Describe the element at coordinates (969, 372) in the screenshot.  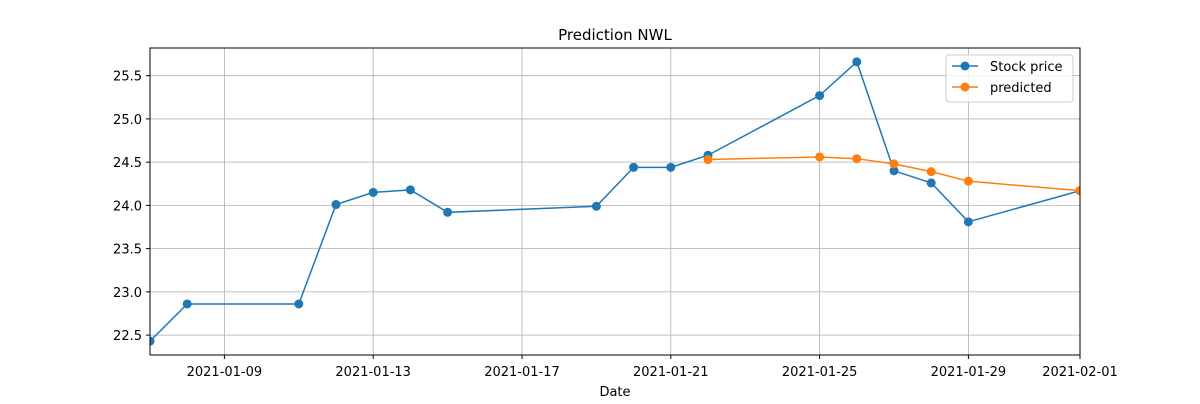
I see `x-tick-label-2021-01-29: 2021-01-29` at that location.